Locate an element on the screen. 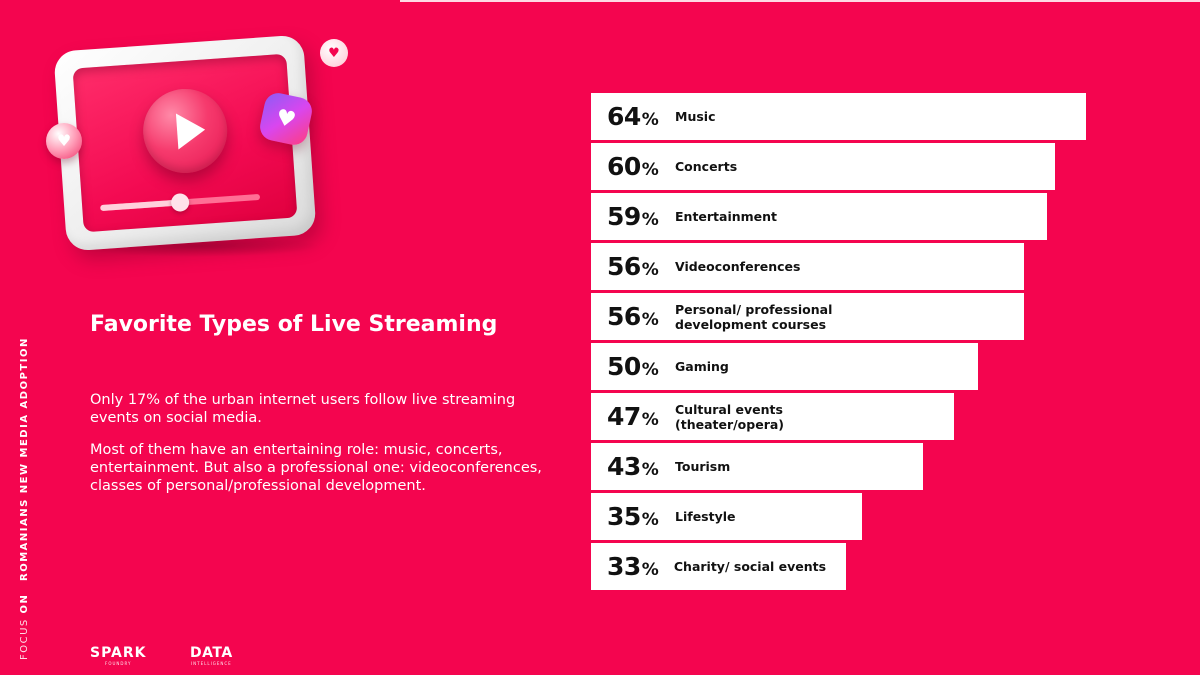 This screenshot has width=1200, height=675. live-streaming-illustration: ♥ ♥ ♥ is located at coordinates (205, 145).